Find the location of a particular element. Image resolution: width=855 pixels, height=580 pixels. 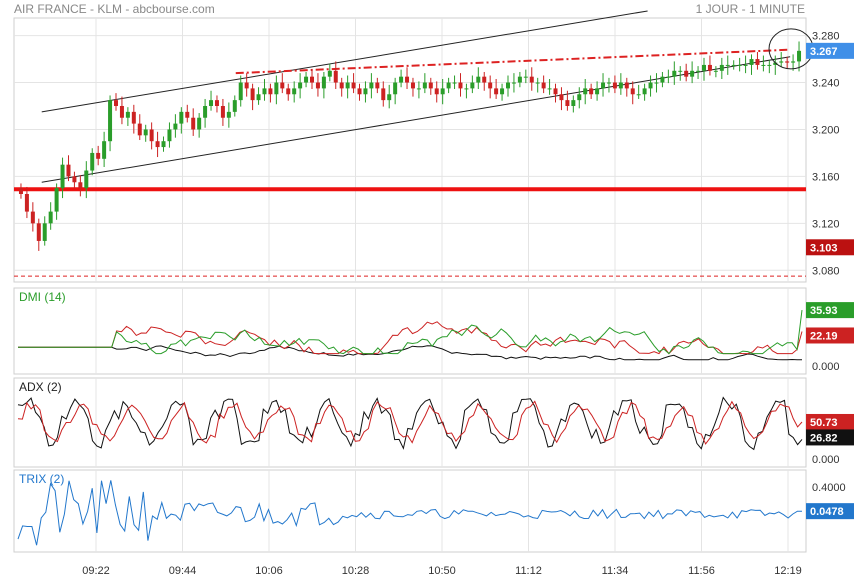

adx-red-line is located at coordinates (410, 422).